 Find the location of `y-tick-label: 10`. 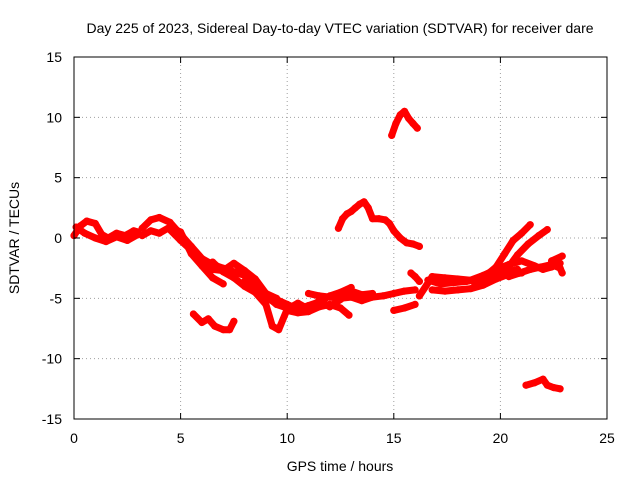

y-tick-label: 10 is located at coordinates (54, 117).